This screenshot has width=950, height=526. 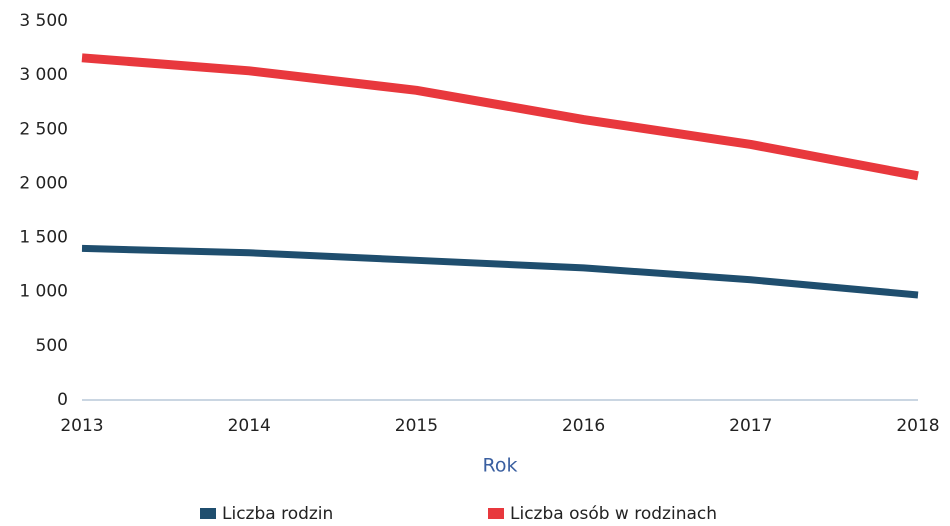 What do you see at coordinates (43, 21) in the screenshot?
I see `y-tick-label: 3 500` at bounding box center [43, 21].